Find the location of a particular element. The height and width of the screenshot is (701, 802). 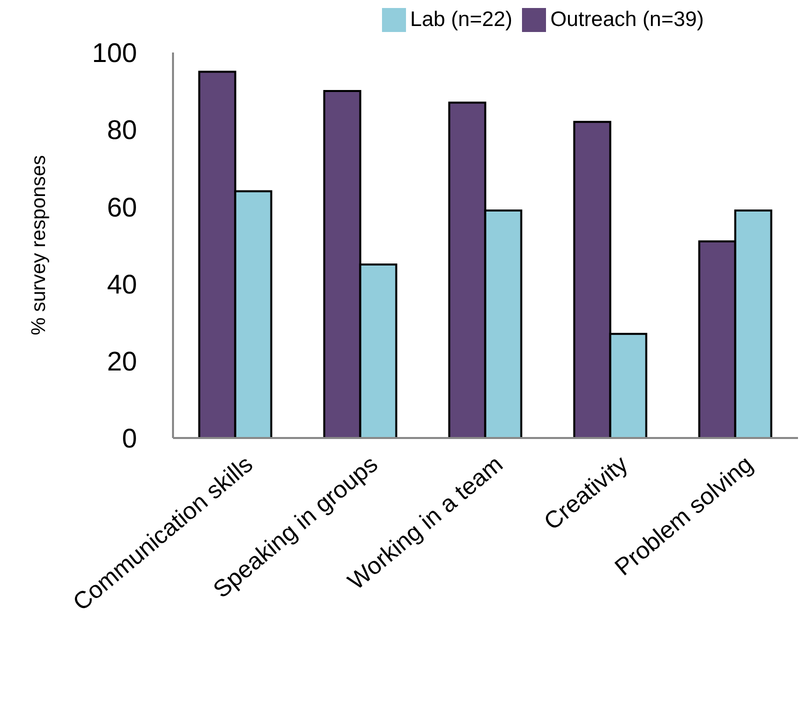

y-tick-label: 40 is located at coordinates (121, 284).